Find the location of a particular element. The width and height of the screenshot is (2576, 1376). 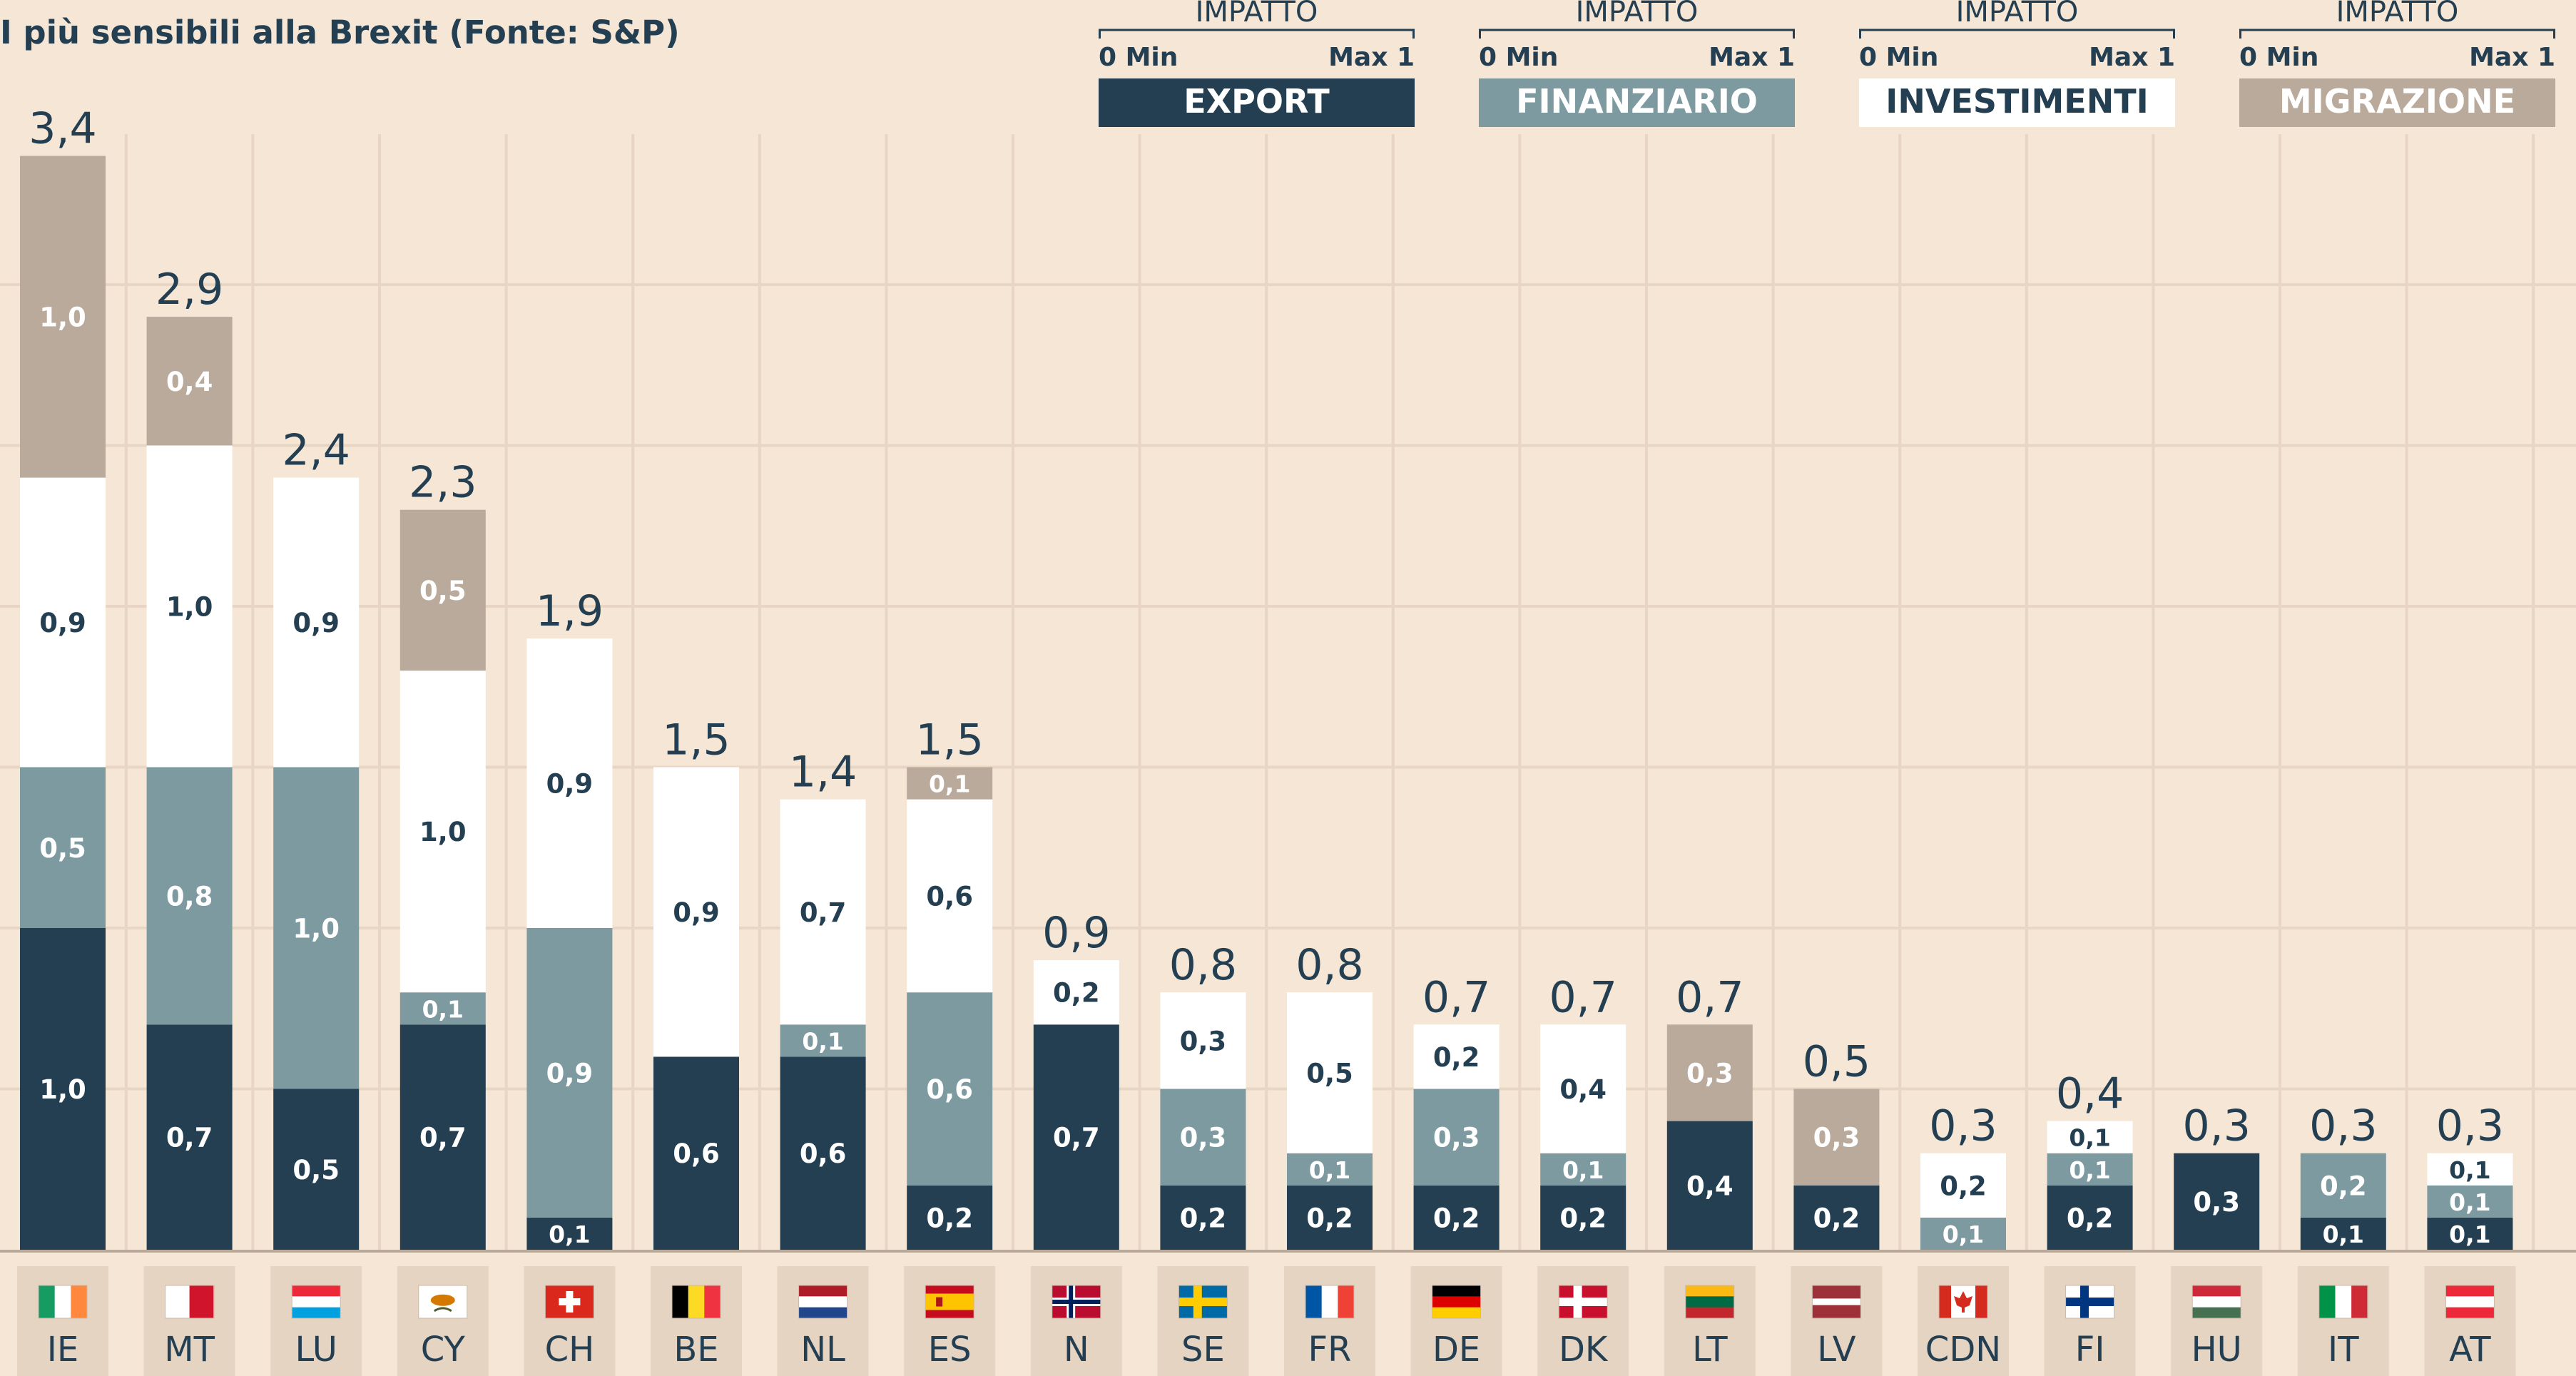

country-label: DK is located at coordinates (1584, 1350).